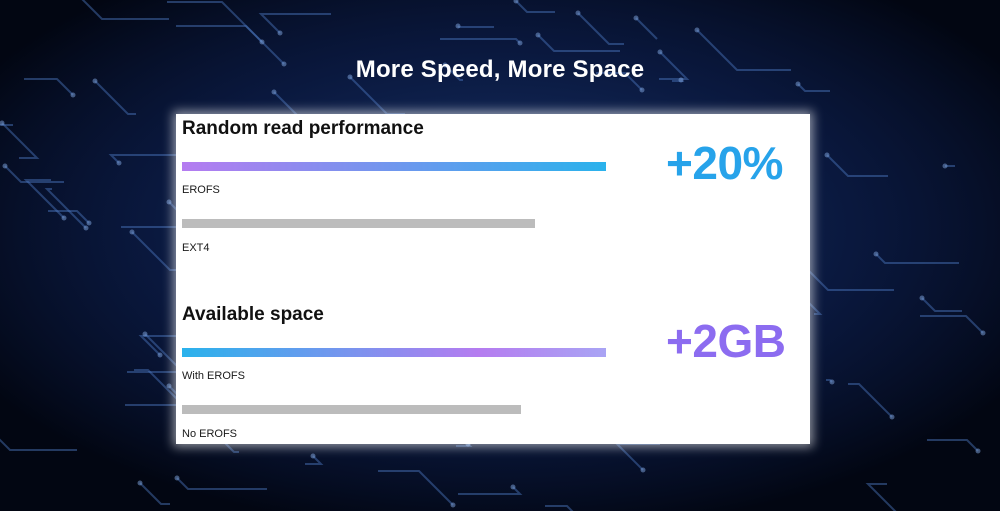 This screenshot has height=511, width=1000. I want to click on ext4-read-label: EXT4, so click(196, 248).